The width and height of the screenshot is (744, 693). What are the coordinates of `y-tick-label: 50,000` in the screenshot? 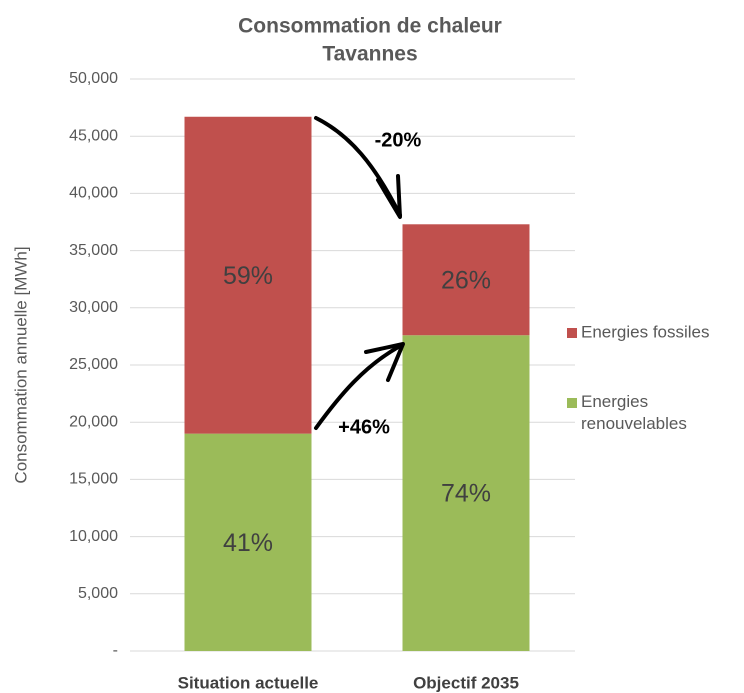 It's located at (93, 78).